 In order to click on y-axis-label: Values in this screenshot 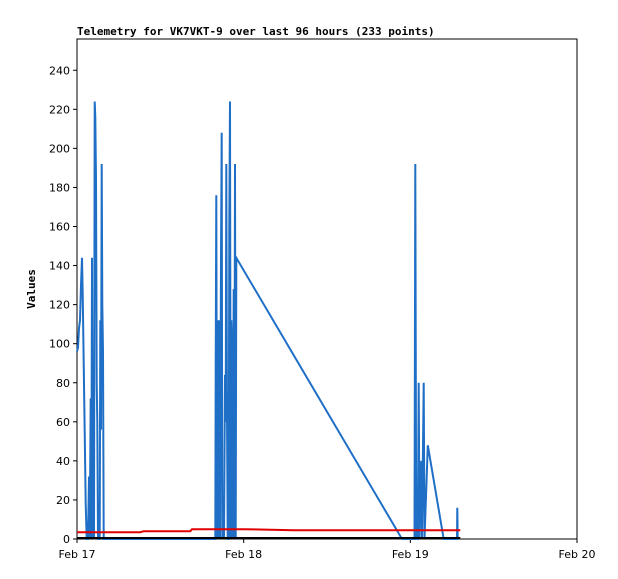, I will do `click(31, 289)`.